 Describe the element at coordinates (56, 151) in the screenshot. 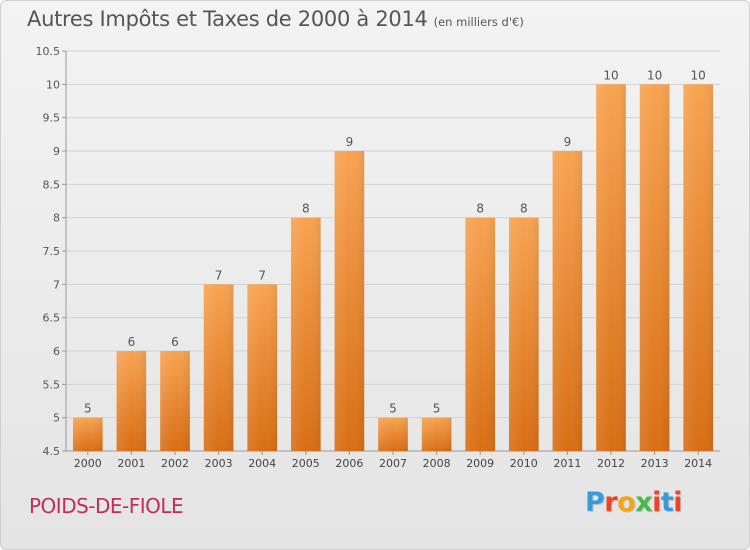

I see `y-tick-label: 9` at that location.